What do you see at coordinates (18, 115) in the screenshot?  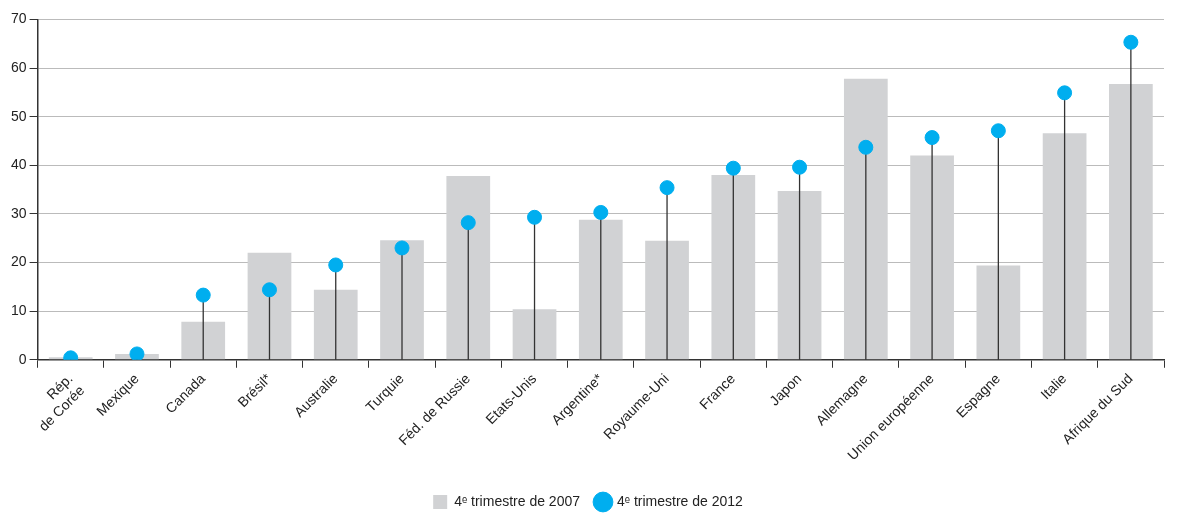 I see `y-tick-label: 50` at bounding box center [18, 115].